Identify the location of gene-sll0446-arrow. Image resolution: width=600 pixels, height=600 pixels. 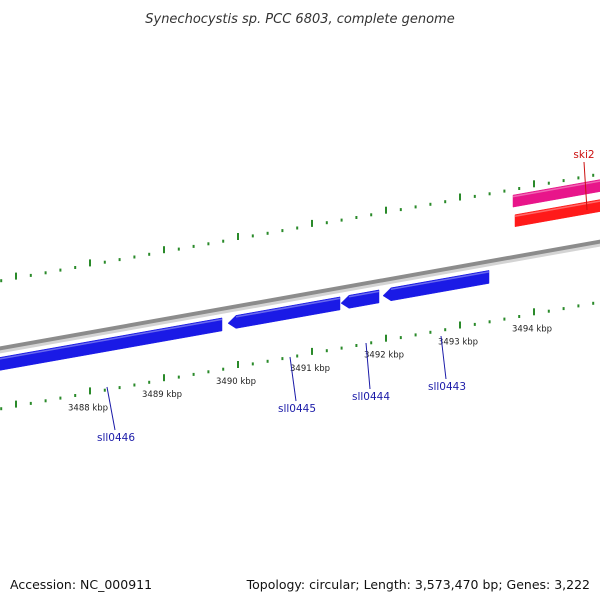
(111, 345).